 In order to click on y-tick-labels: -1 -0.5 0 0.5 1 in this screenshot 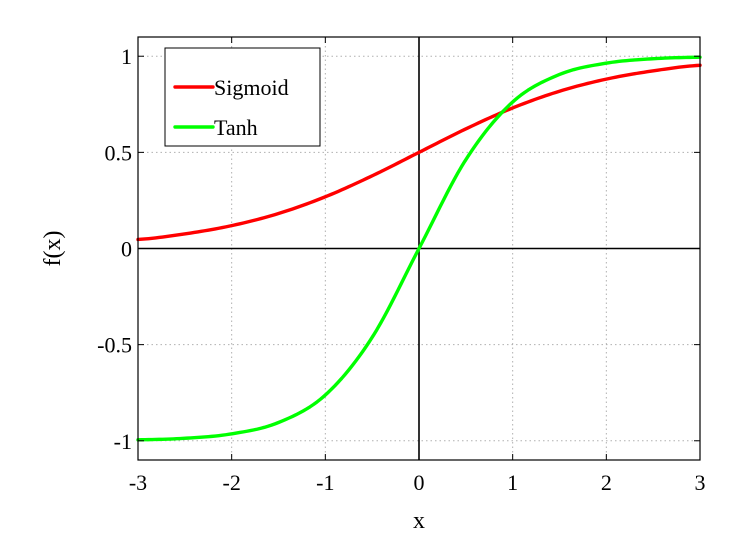, I will do `click(114, 249)`.